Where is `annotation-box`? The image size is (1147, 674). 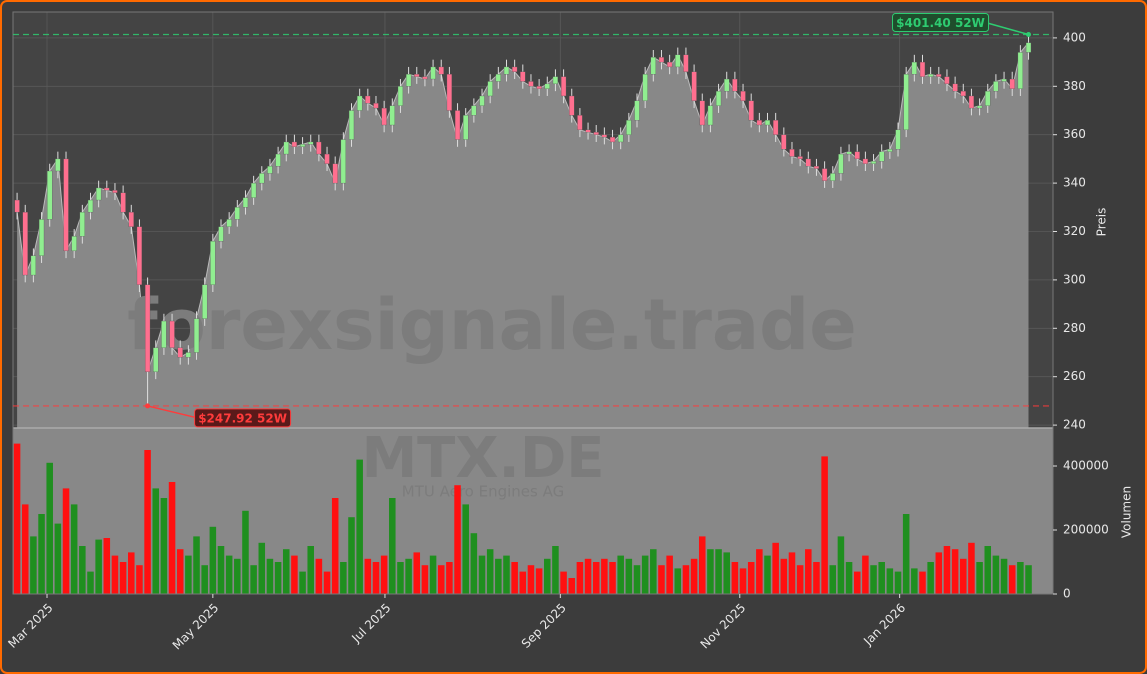
annotation-box is located at coordinates (941, 23).